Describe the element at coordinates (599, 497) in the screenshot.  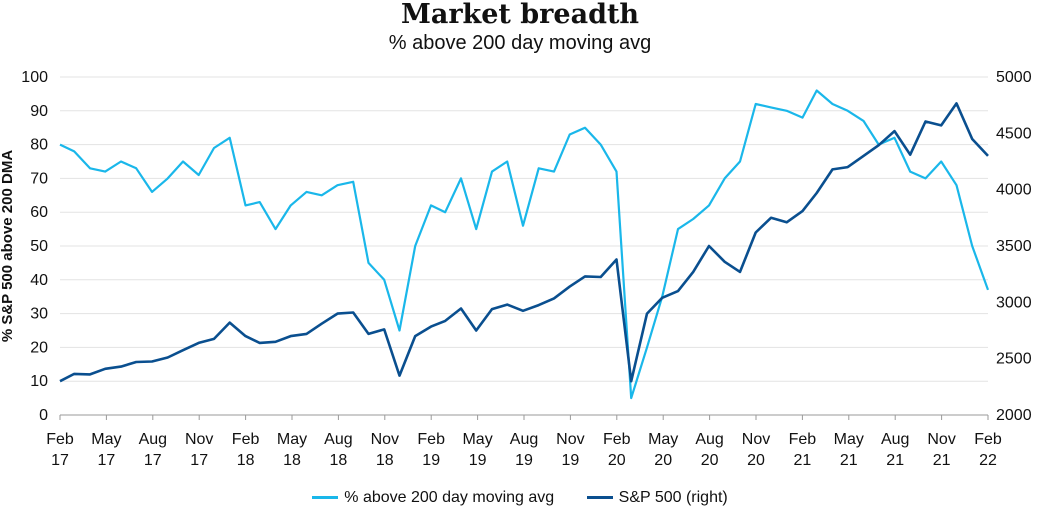
I see `legend-swatch-sp500` at that location.